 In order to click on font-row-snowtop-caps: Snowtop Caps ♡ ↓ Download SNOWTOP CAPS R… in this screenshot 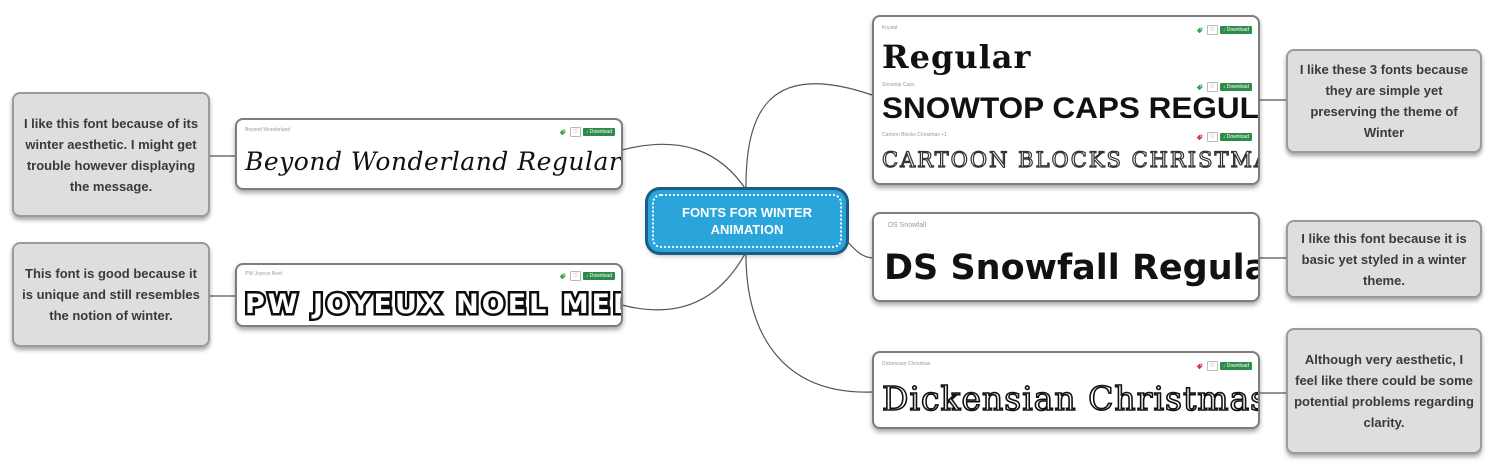, I will do `click(1070, 106)`.